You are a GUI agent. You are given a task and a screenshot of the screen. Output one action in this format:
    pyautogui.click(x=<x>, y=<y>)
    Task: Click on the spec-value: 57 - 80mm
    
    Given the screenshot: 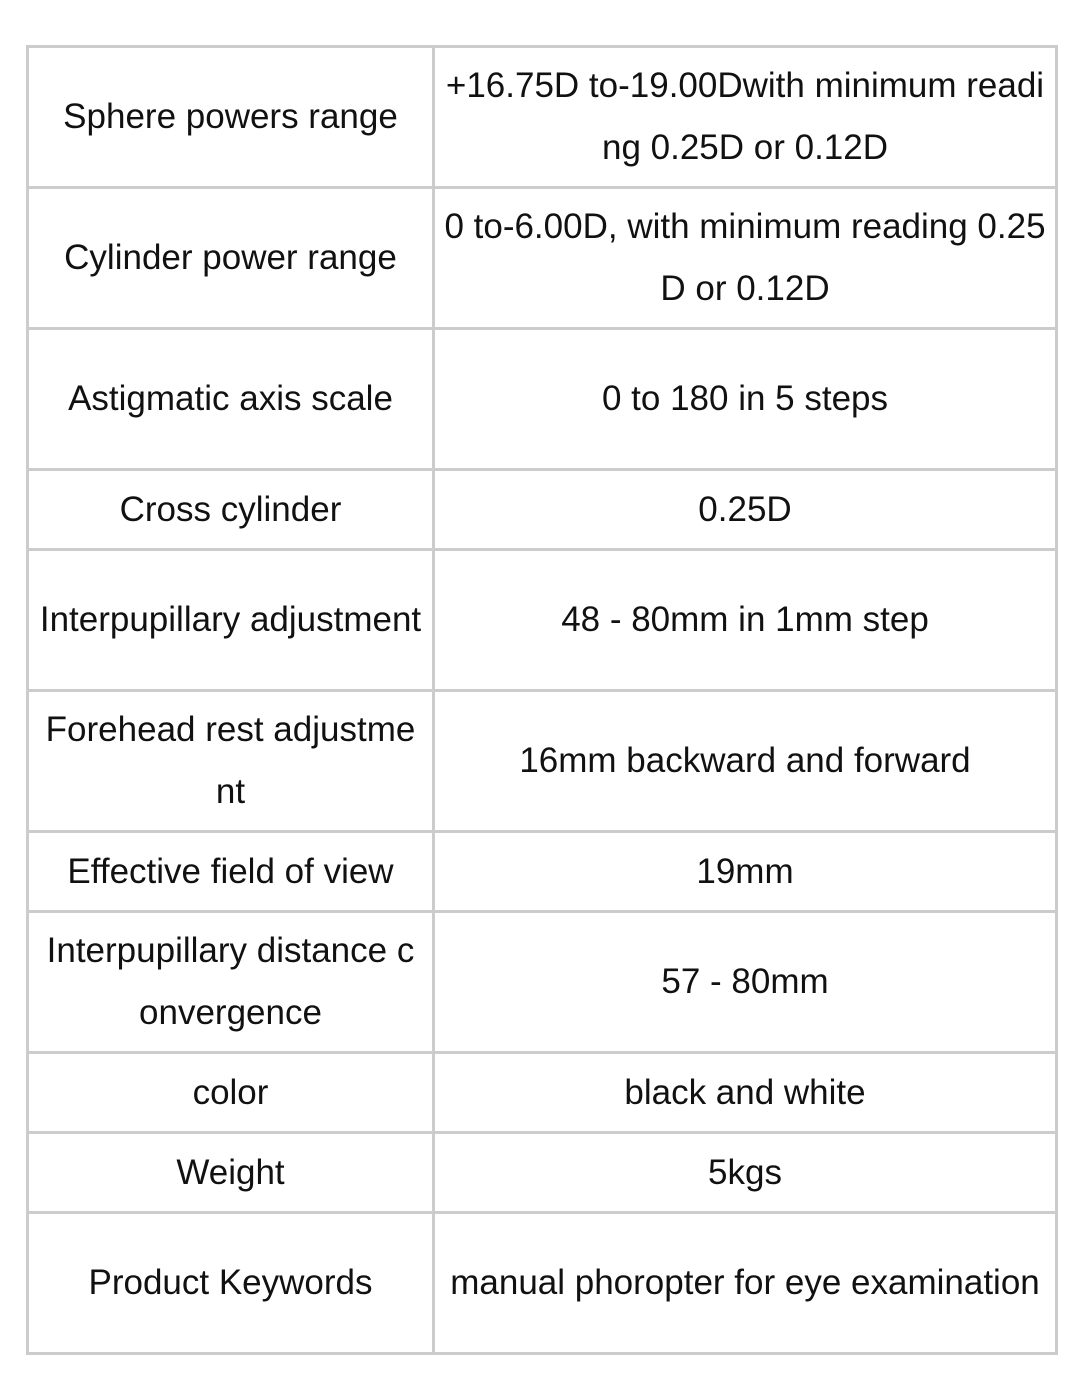 What is the action you would take?
    pyautogui.click(x=745, y=982)
    